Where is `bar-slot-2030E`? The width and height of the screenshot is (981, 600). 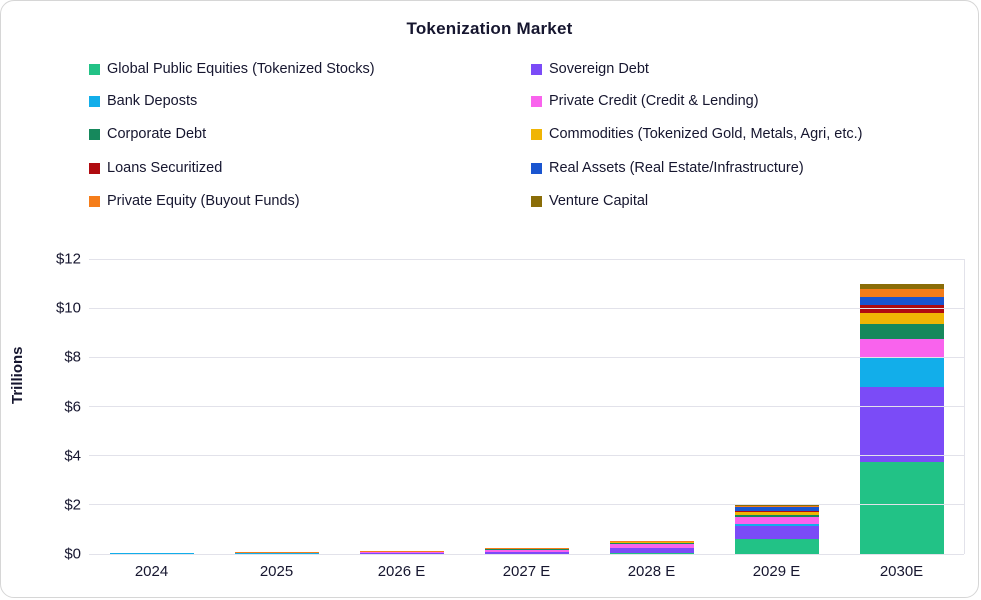
bar-slot-2030E is located at coordinates (901, 406).